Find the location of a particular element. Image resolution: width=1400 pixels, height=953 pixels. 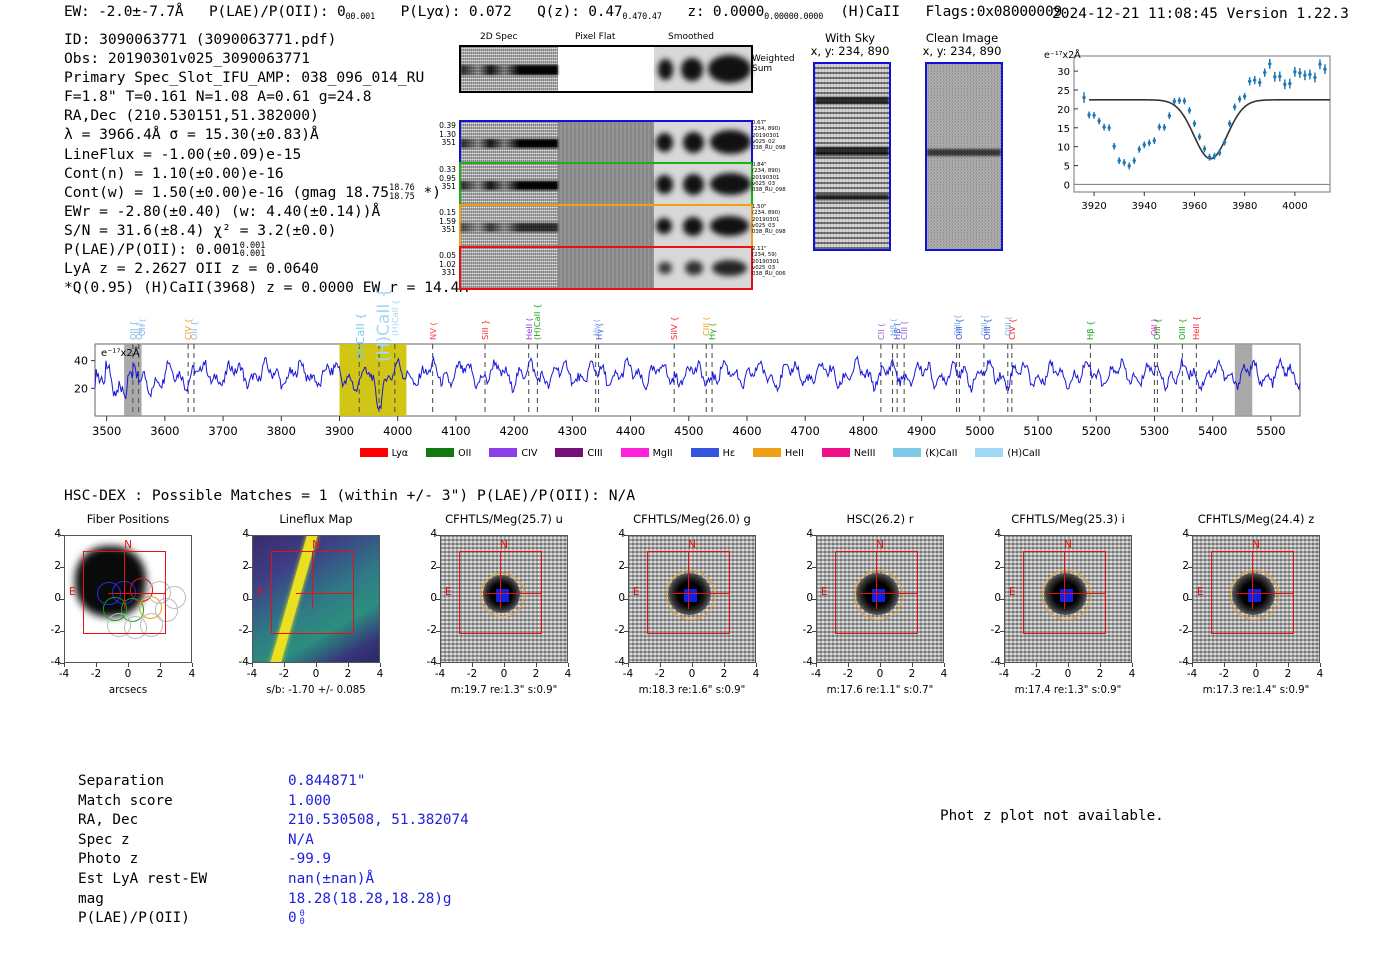

svg-text: 4300 is located at coordinates (572, 431).